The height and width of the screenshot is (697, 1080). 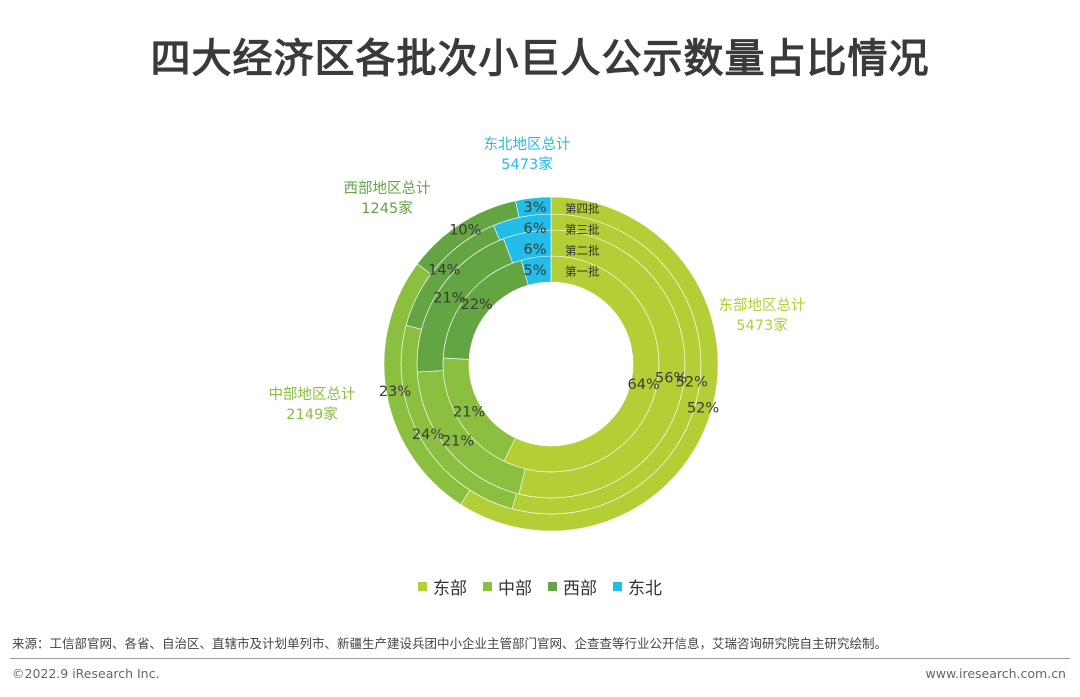 I want to click on pct-label-中部-第一批: 21%, so click(x=469, y=412).